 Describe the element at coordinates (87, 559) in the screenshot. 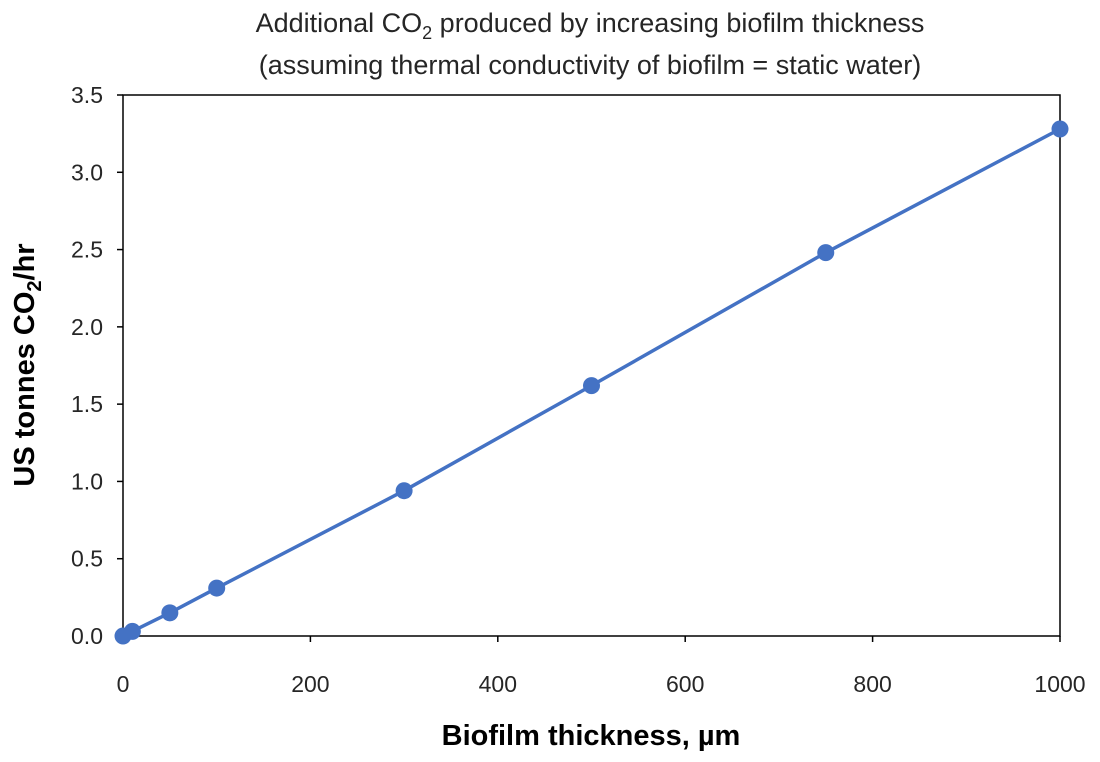

I see `y-tick-label: 0.5` at that location.